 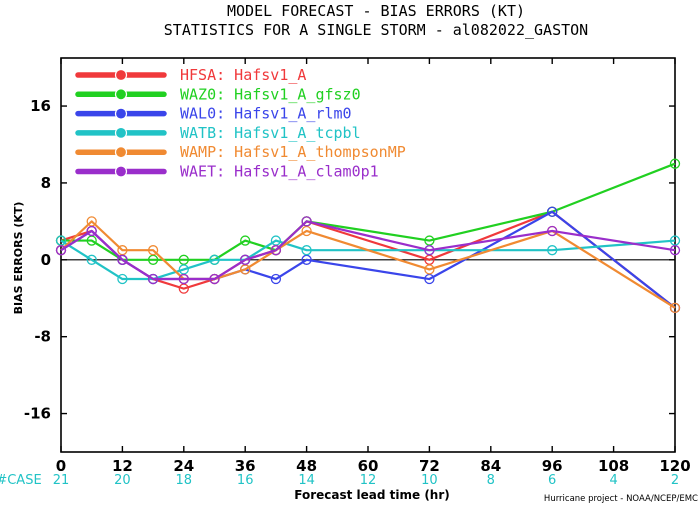 What do you see at coordinates (490, 466) in the screenshot?
I see `x-tick-label: 84` at bounding box center [490, 466].